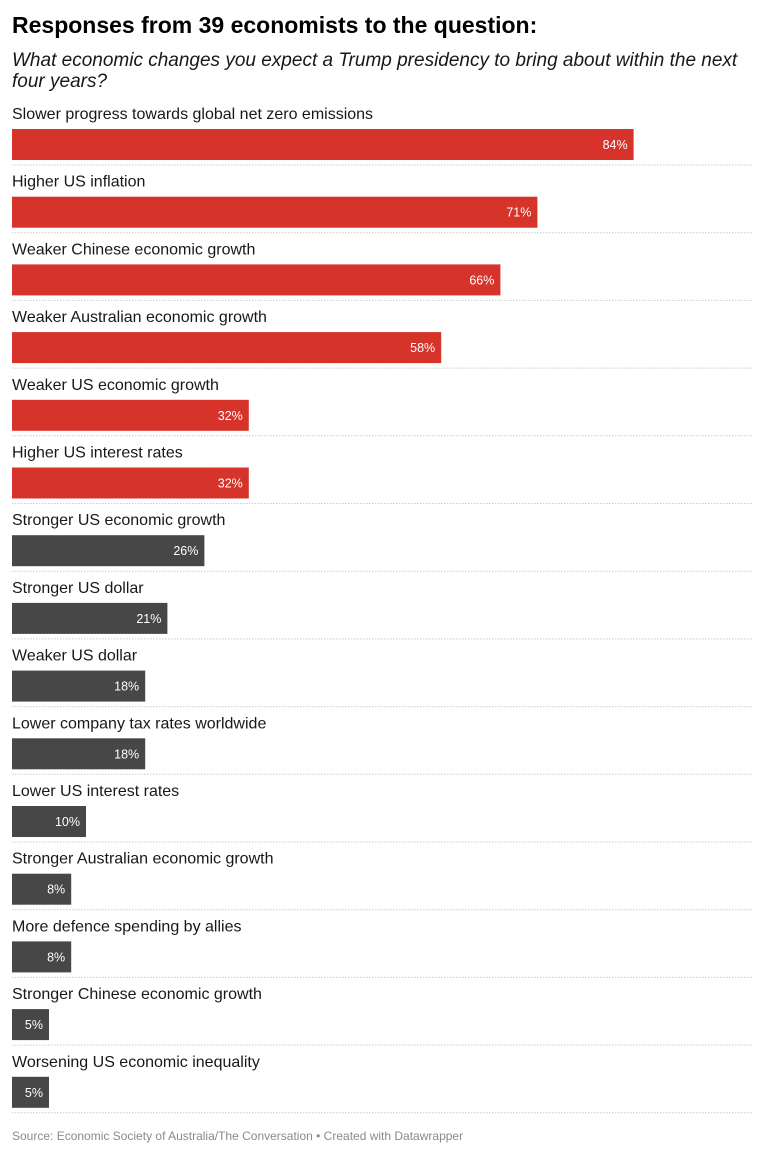 The height and width of the screenshot is (1156, 765). Describe the element at coordinates (118, 520) in the screenshot. I see `category-label: Stronger US economic growth` at that location.